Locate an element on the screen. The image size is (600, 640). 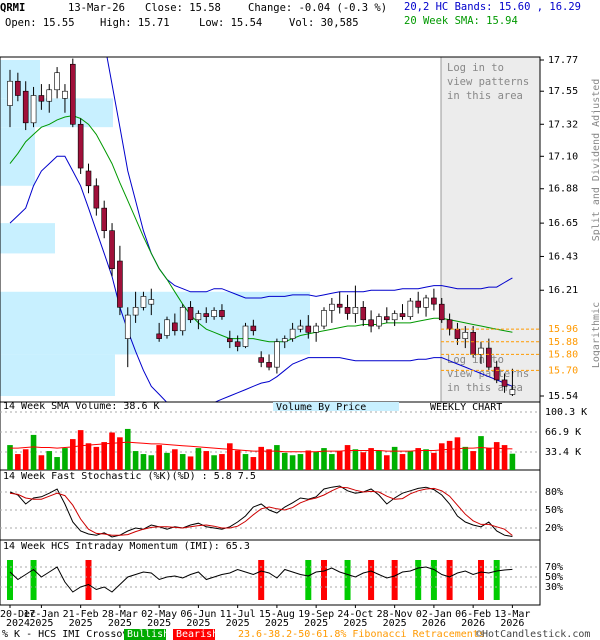
close: Close: 15.58 is located at coordinates (183, 8).